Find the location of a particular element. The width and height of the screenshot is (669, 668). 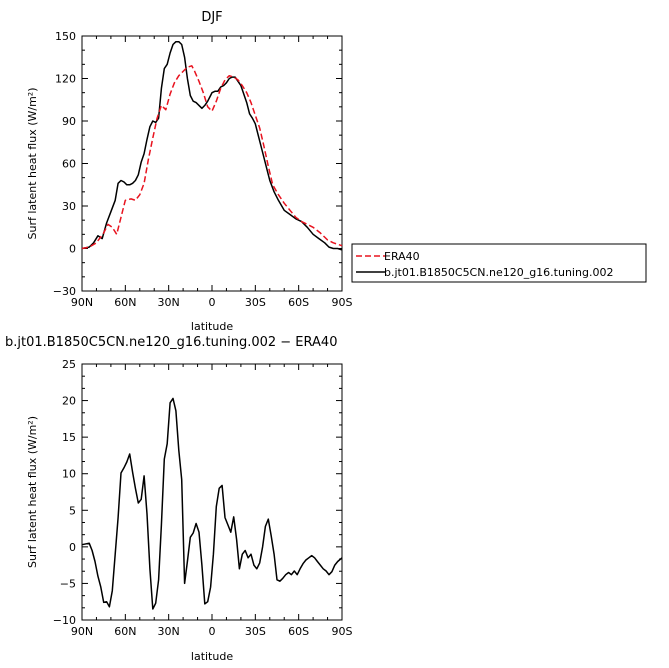

chart-title: DJF is located at coordinates (211, 17).